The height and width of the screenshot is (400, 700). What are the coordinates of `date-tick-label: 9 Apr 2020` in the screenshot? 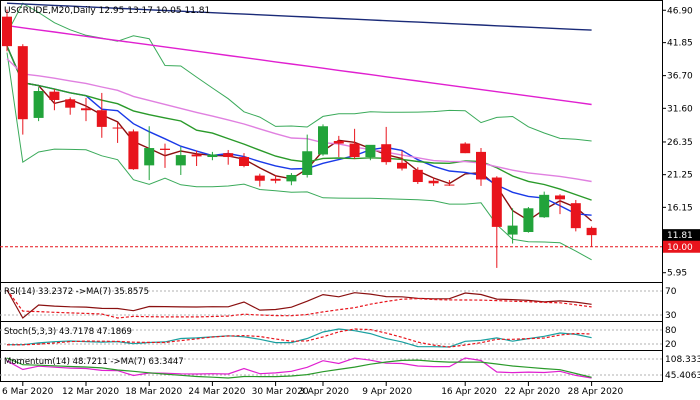 It's located at (387, 392).